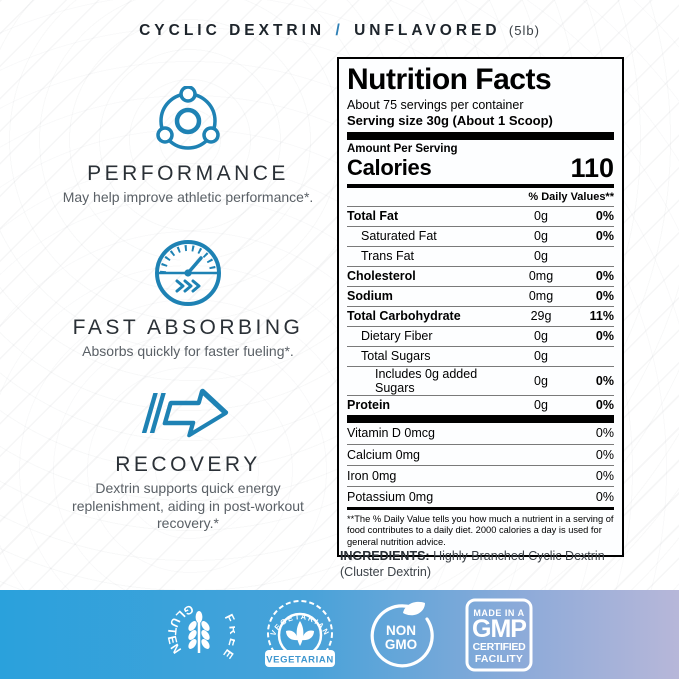 The image size is (679, 679). I want to click on svg-text: FREE, so click(227, 637).